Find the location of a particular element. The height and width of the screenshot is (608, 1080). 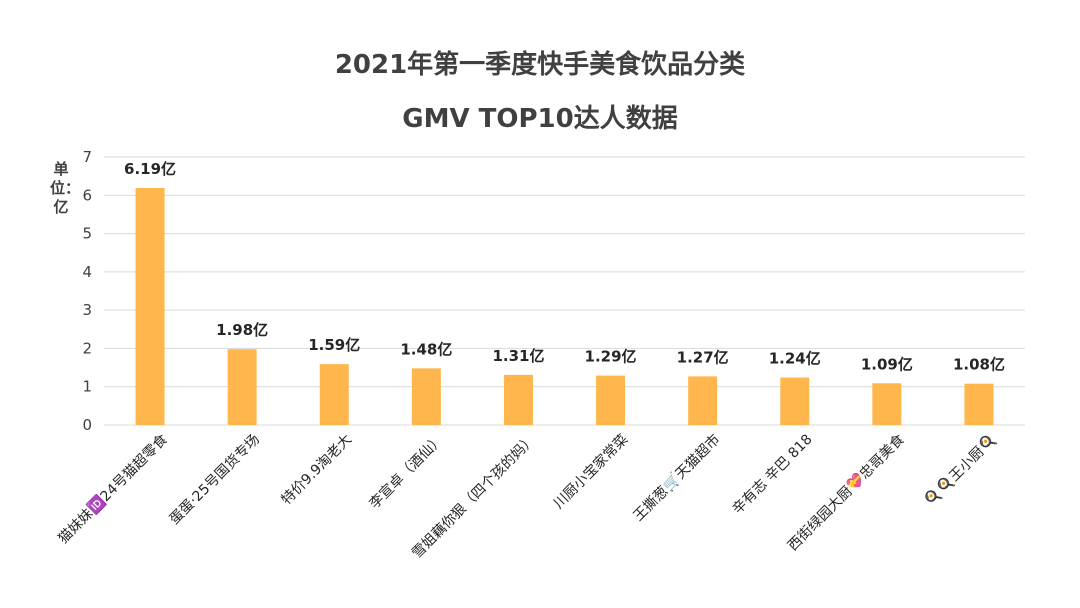

data-label: 1.27亿 is located at coordinates (703, 357).